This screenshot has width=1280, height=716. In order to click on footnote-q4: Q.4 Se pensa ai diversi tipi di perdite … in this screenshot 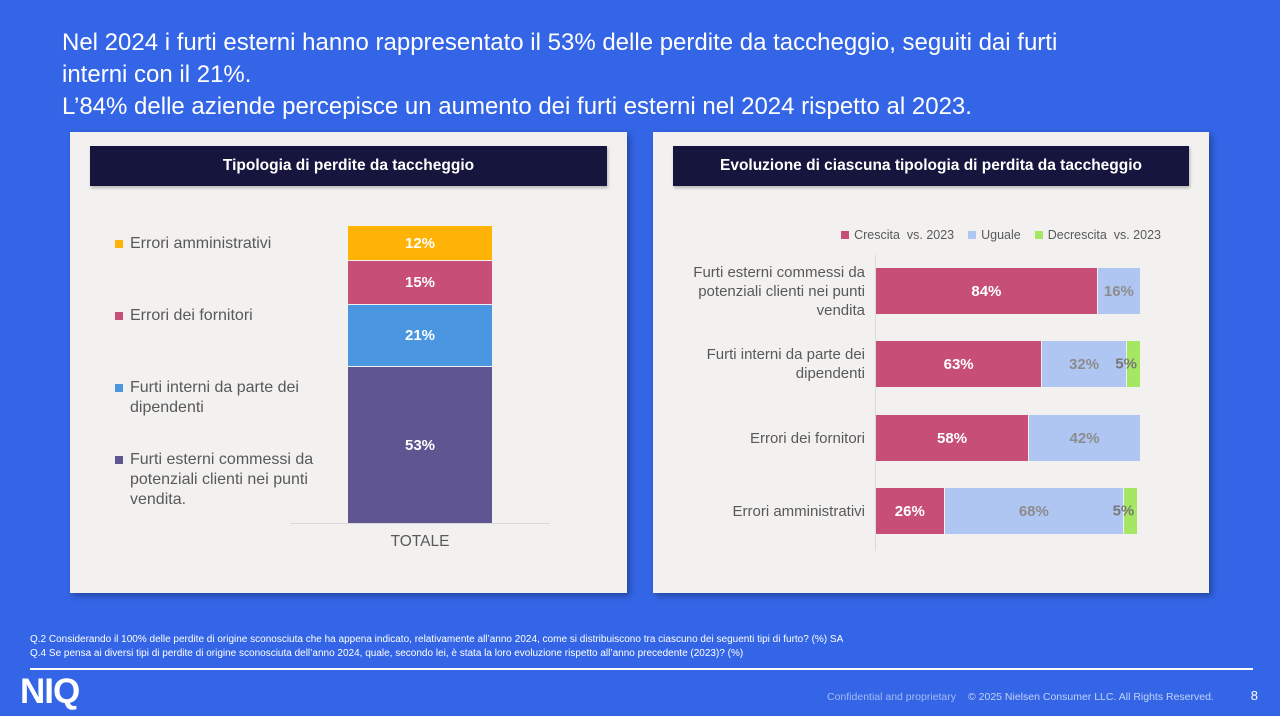, I will do `click(387, 653)`.